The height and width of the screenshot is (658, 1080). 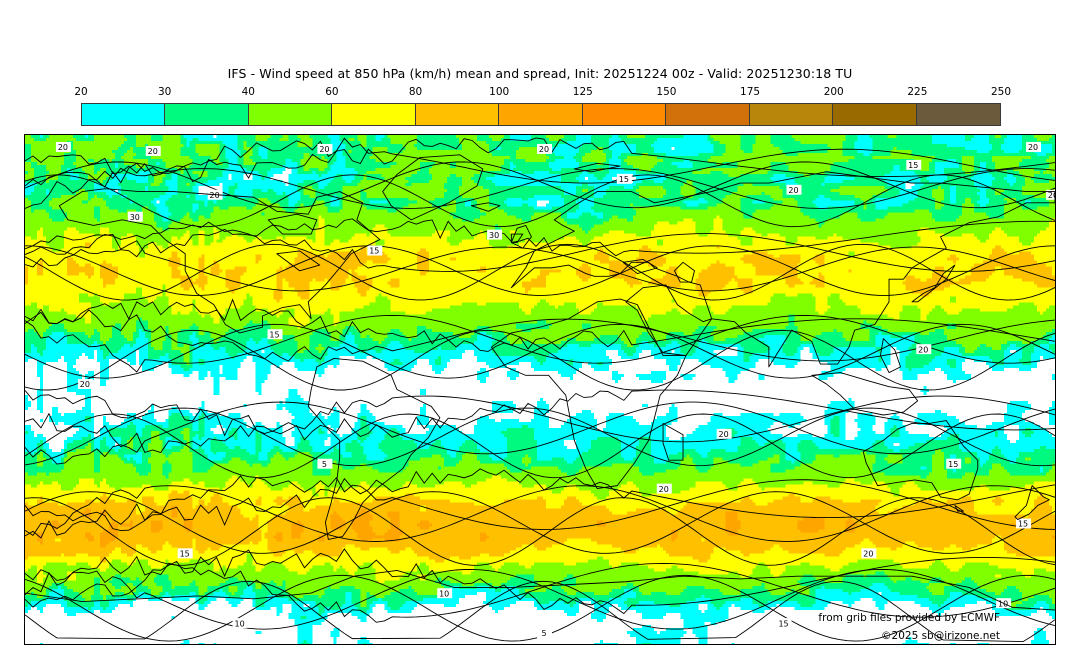 What do you see at coordinates (1001, 92) in the screenshot?
I see `colorbar-tick-label: 250` at bounding box center [1001, 92].